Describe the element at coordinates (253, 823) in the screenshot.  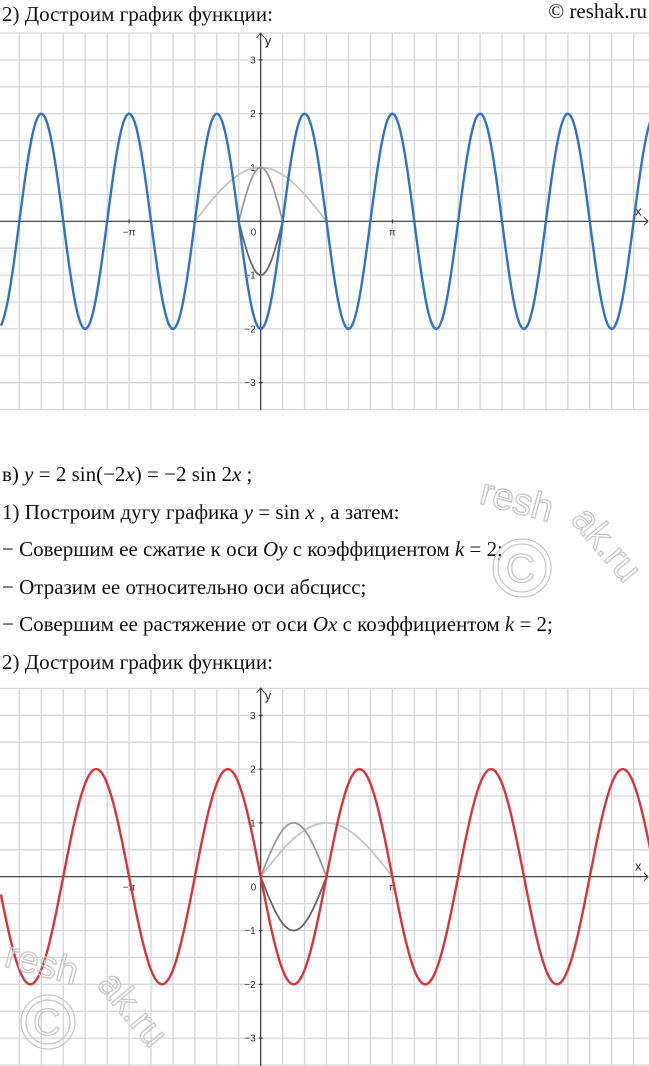
I see `y-tick-label: 1` at that location.